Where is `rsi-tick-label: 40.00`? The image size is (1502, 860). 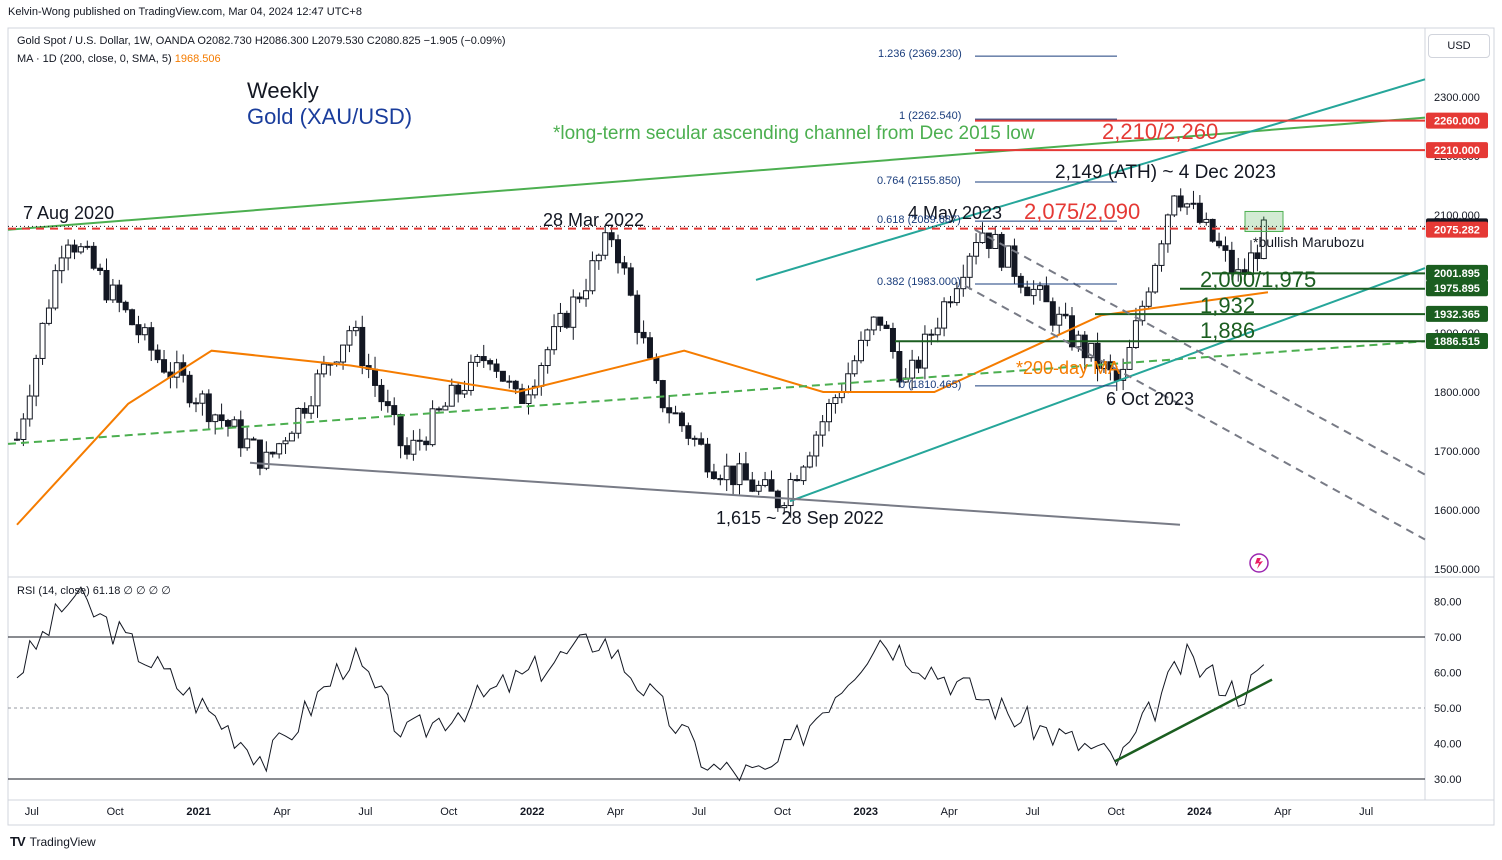
rsi-tick-label: 40.00 is located at coordinates (1448, 745).